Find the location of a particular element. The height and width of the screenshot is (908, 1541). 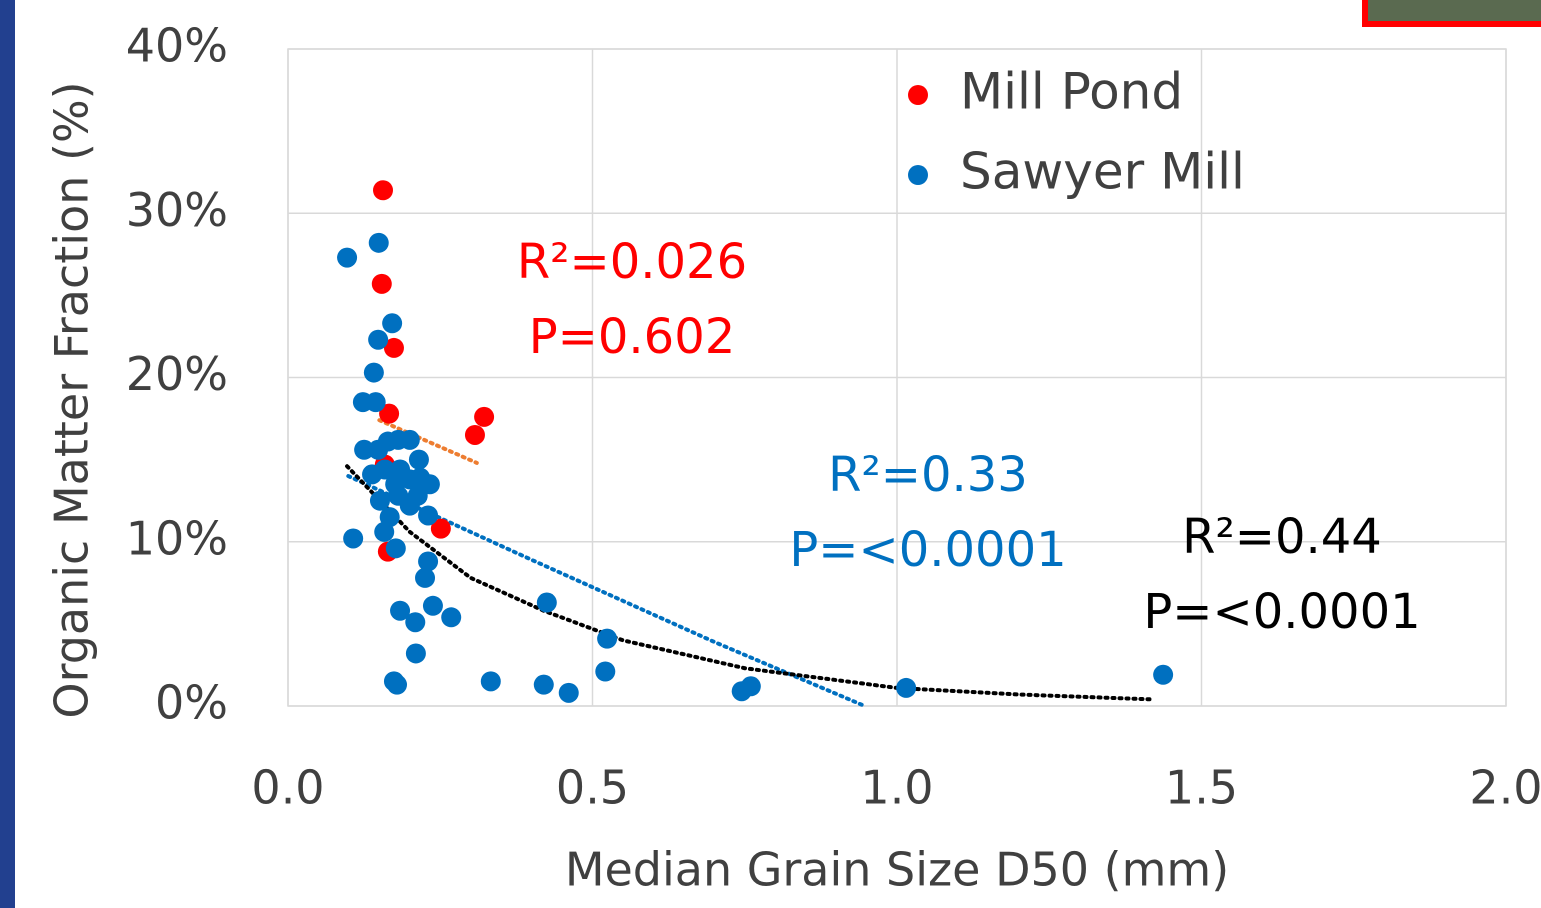

legend-label: Mill Pond is located at coordinates (1071, 92).